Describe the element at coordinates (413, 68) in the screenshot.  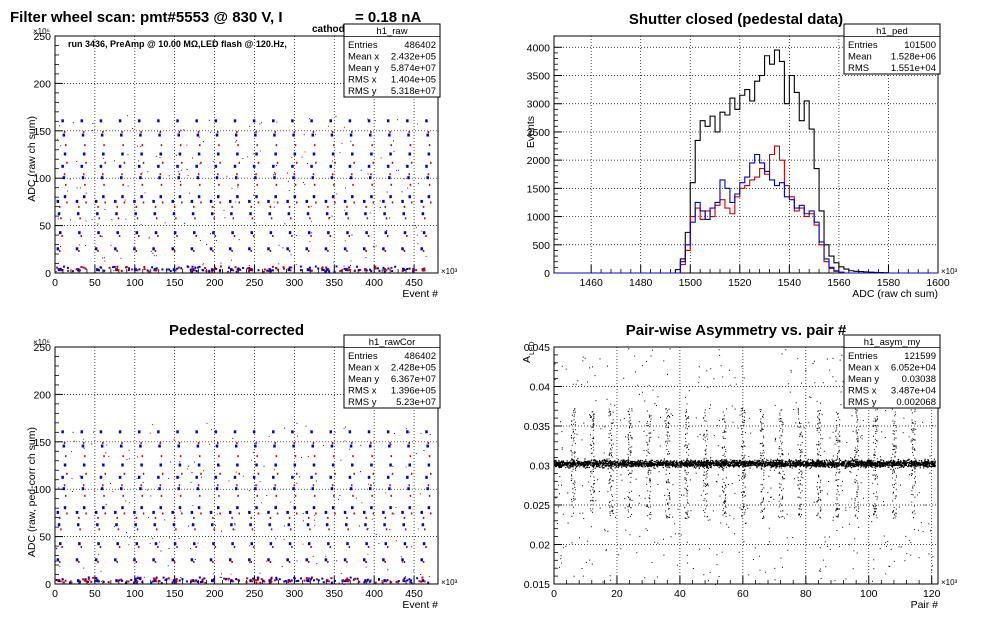
I see `stats-value: 5.874e+07` at that location.